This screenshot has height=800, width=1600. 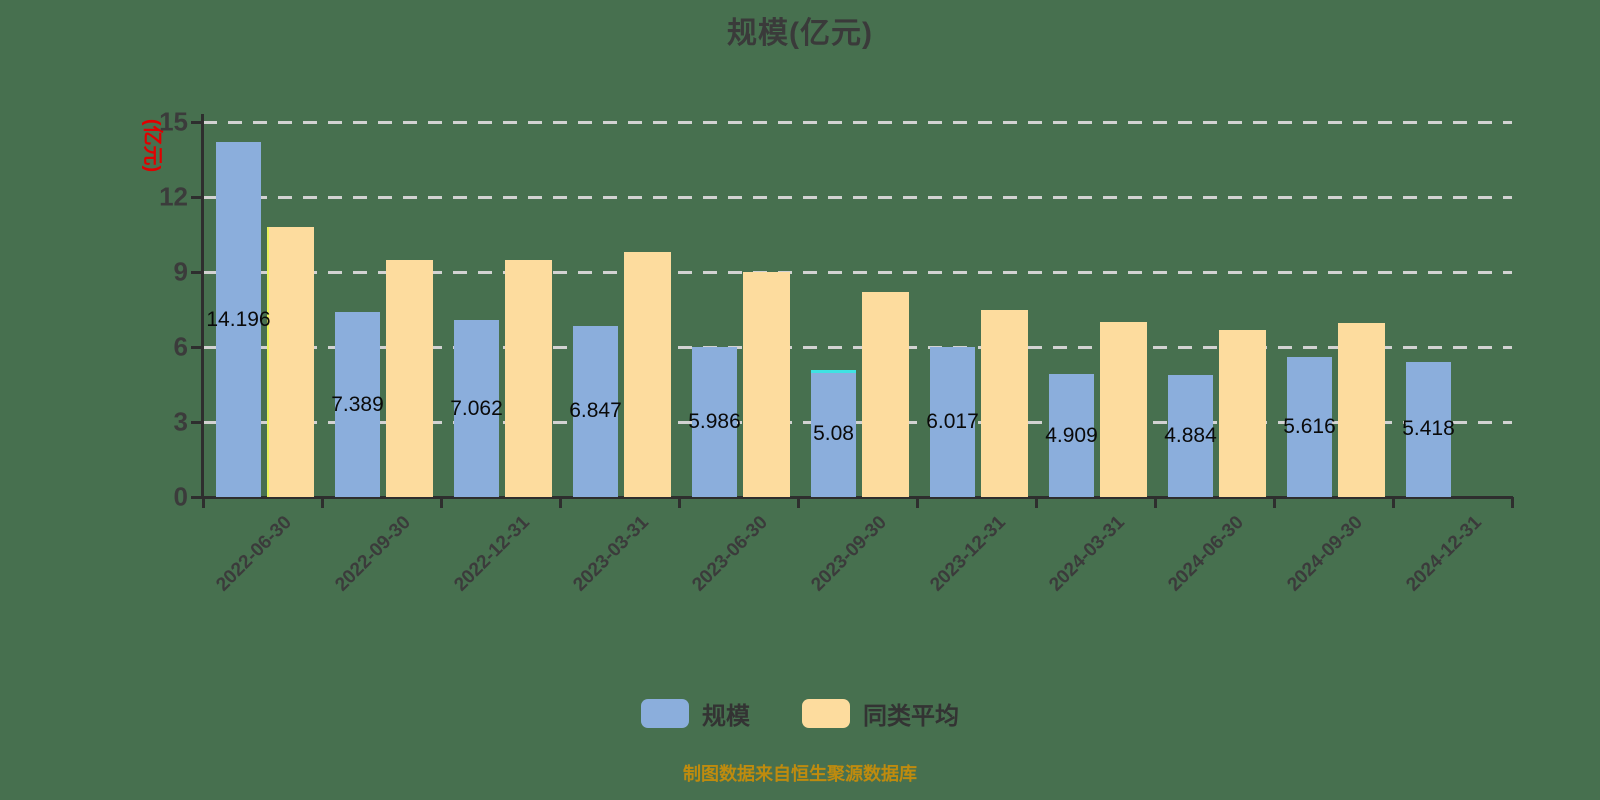 I want to click on legend: 规模 同类平均, so click(x=800, y=713).